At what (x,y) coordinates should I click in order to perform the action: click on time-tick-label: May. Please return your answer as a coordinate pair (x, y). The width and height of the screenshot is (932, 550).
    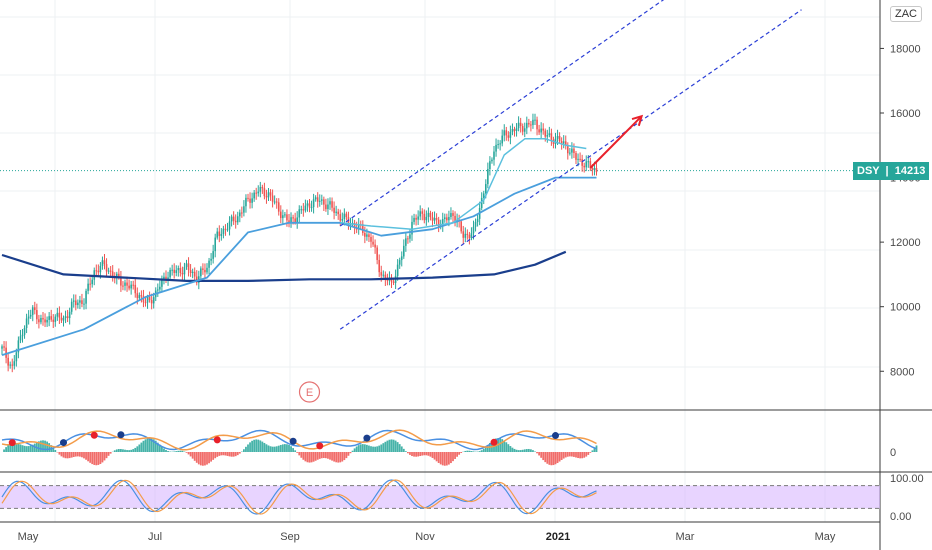
    Looking at the image, I should click on (825, 537).